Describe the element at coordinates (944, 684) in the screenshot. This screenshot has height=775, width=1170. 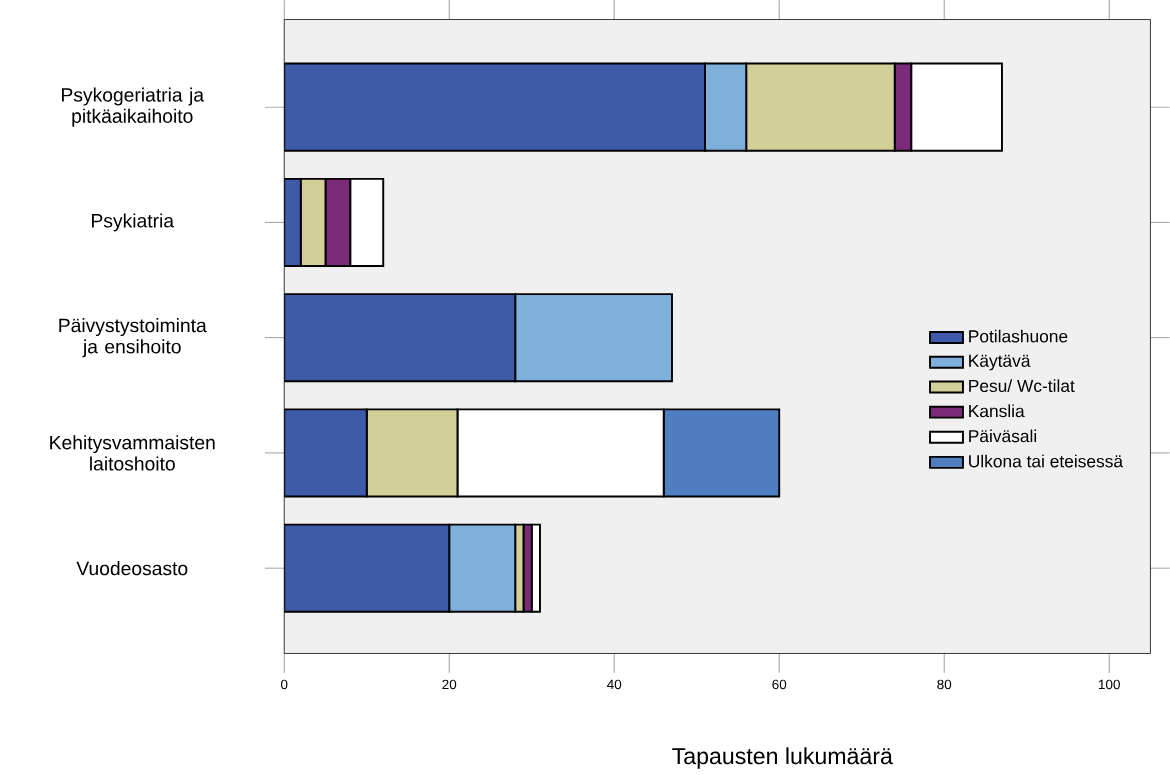
I see `x-tick-label: 80` at that location.